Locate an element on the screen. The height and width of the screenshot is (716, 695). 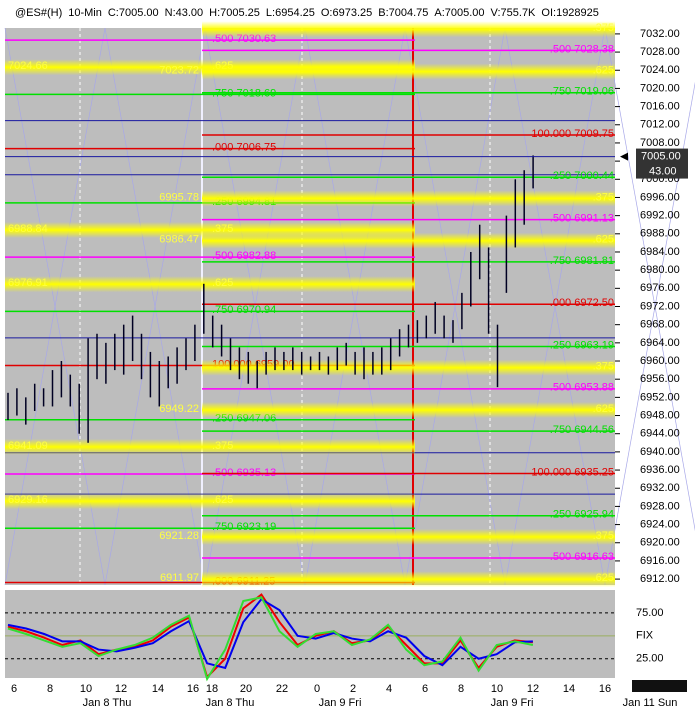
fib-label: .500 6953.88 is located at coordinates (582, 388).